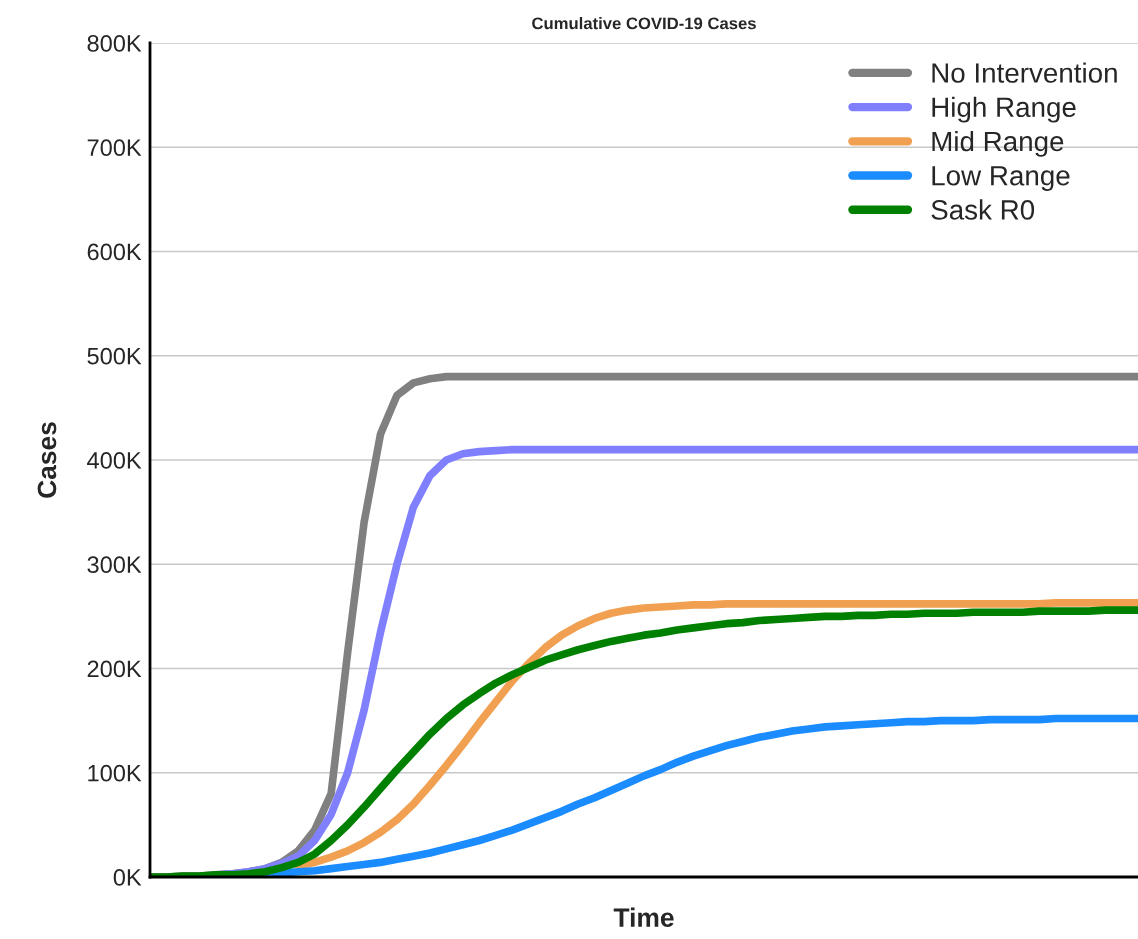  Describe the element at coordinates (1001, 179) in the screenshot. I see `legend-label: Low Range` at that location.